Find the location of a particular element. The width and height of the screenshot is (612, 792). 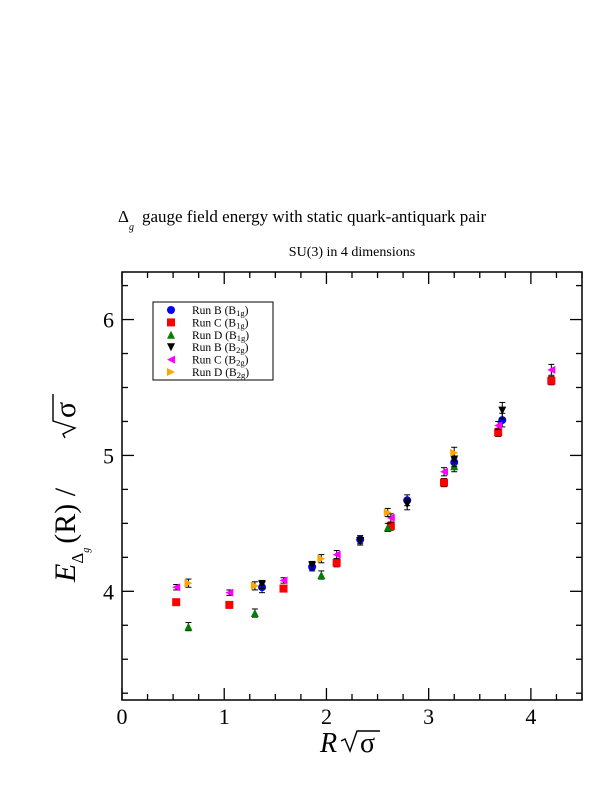

legend-label: Run D (B2g) is located at coordinates (220, 373).